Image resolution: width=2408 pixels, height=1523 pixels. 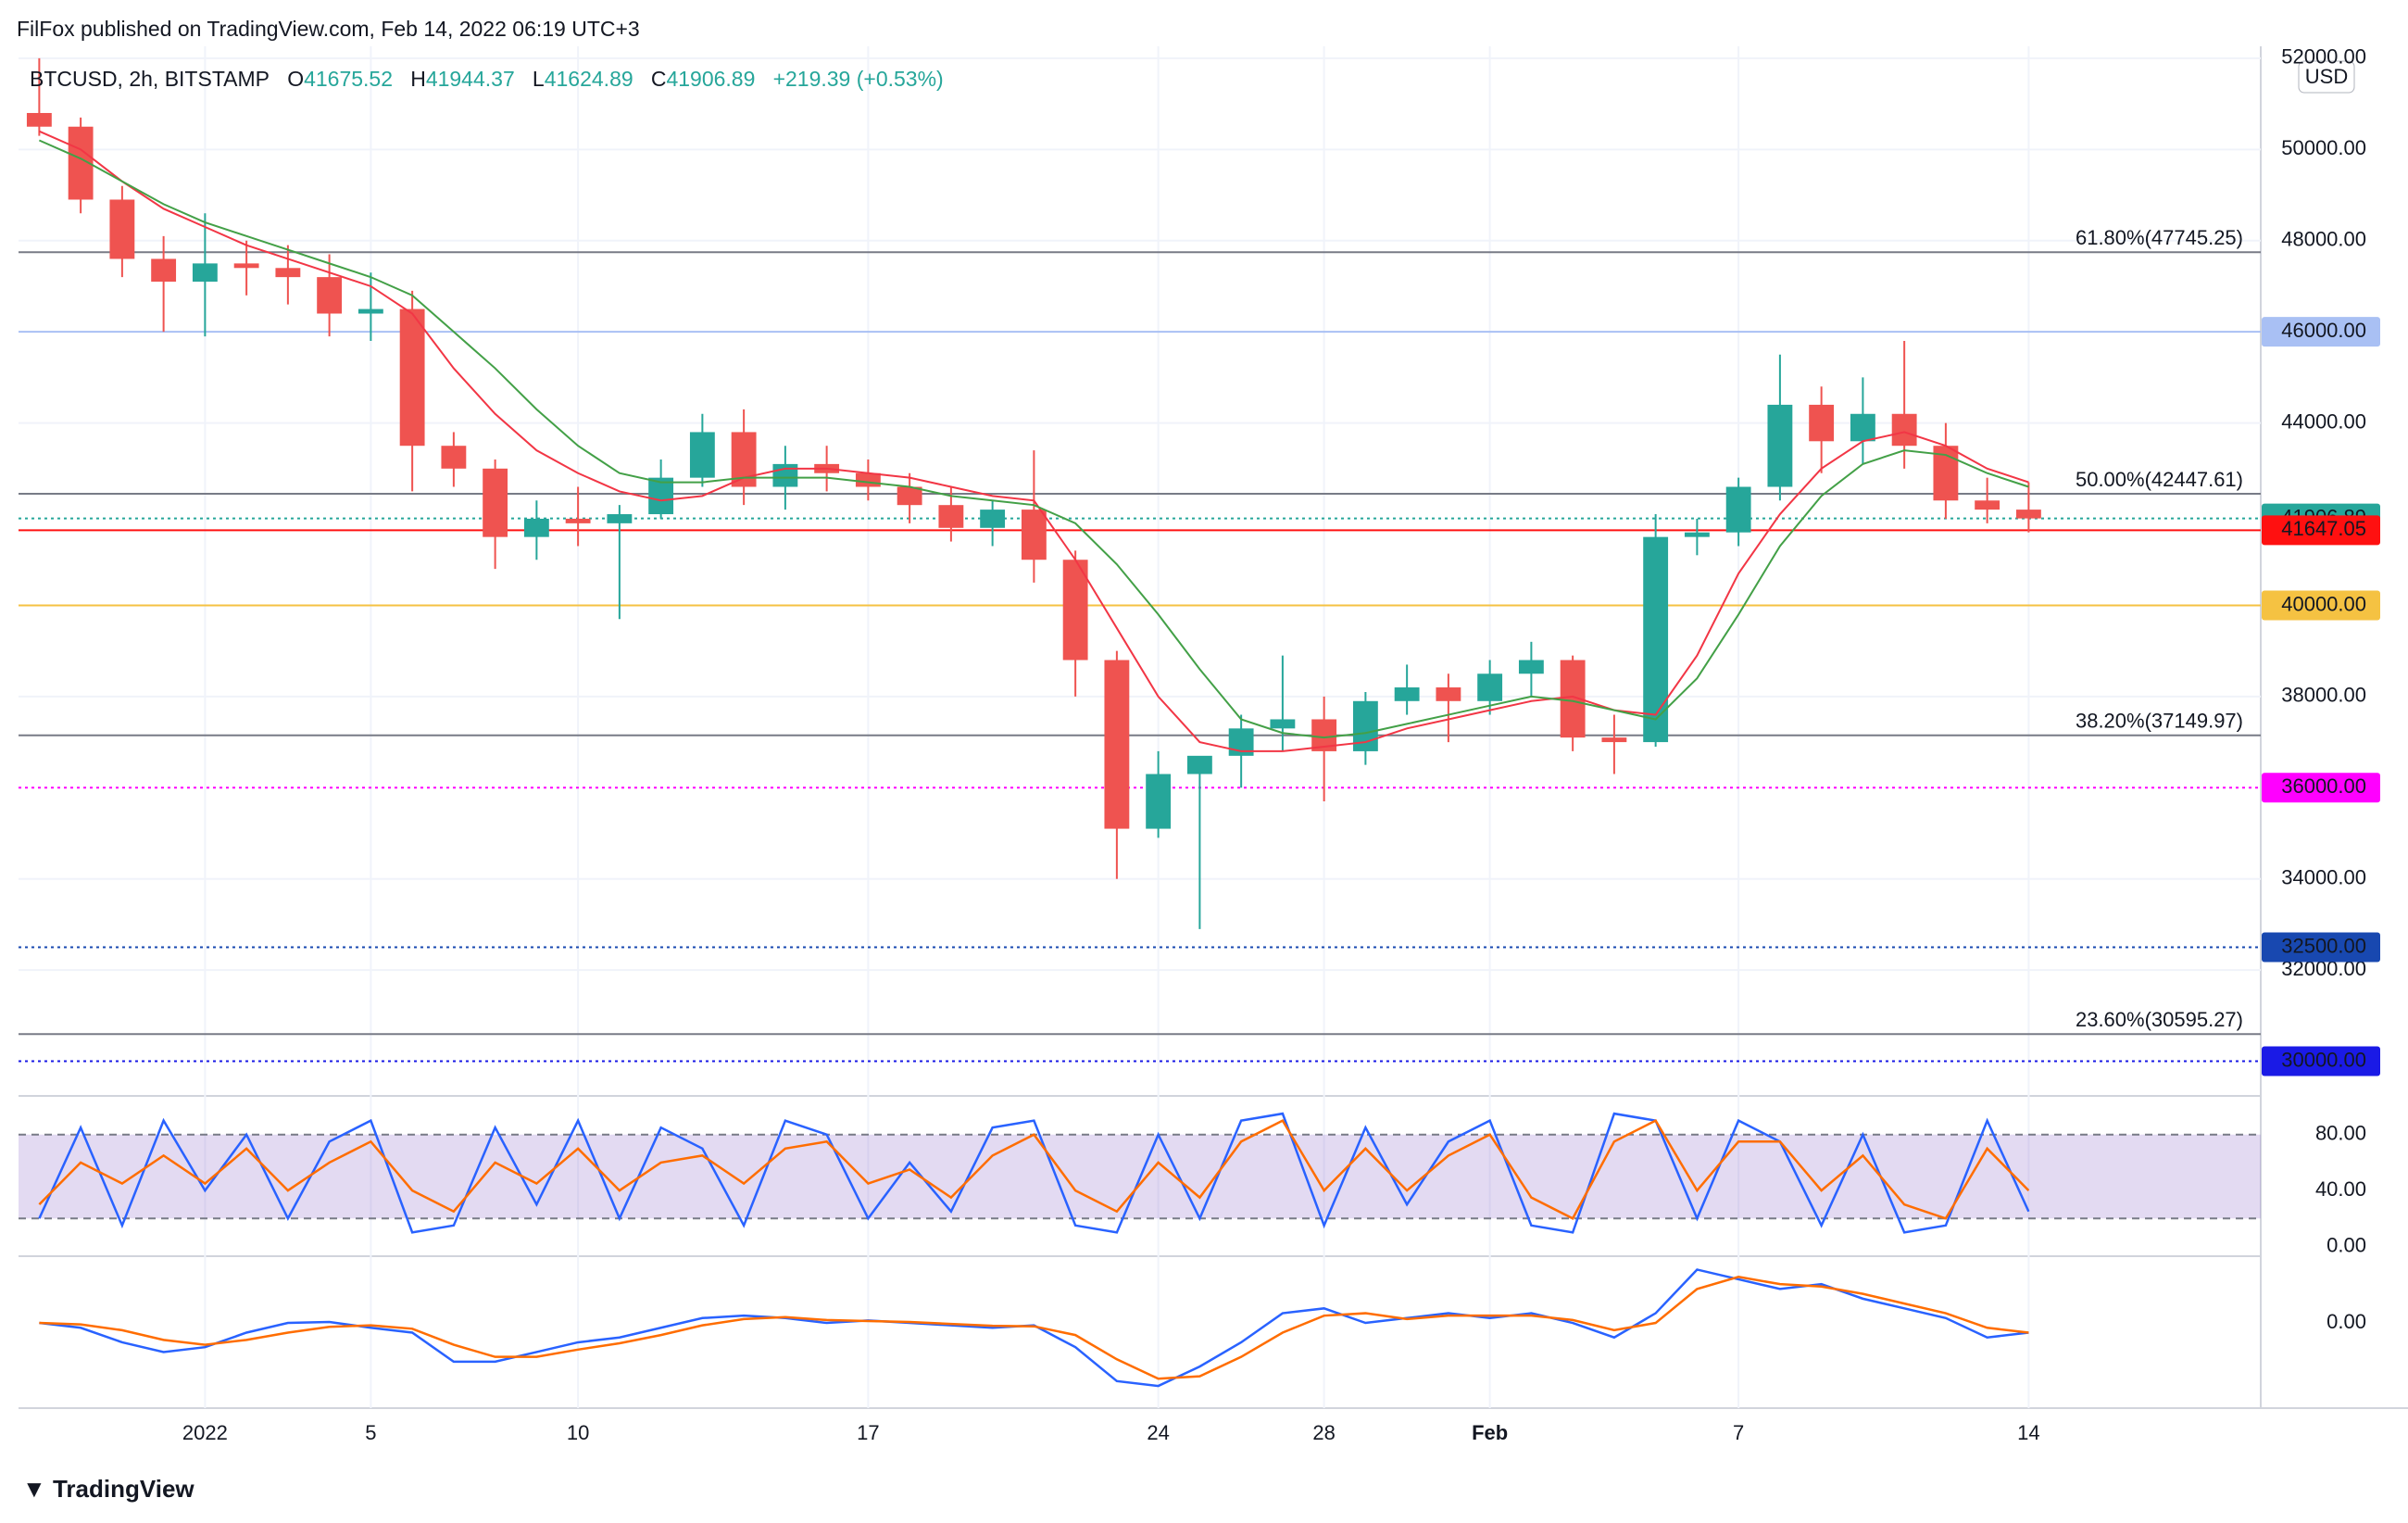 What do you see at coordinates (470, 79) in the screenshot?
I see `high: 41944.37` at bounding box center [470, 79].